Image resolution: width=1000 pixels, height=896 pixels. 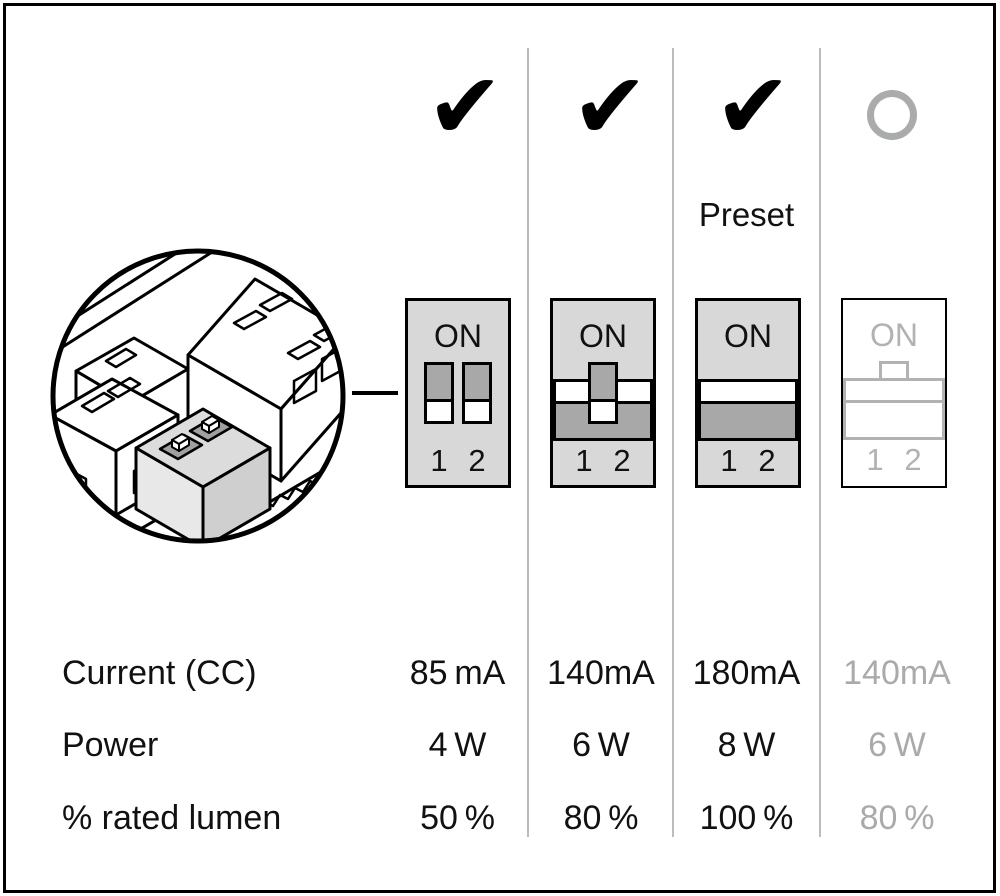 I want to click on table-row-lumen: % rated lumen 50 % 80 % 100 % 80 %, so click(x=500, y=818).